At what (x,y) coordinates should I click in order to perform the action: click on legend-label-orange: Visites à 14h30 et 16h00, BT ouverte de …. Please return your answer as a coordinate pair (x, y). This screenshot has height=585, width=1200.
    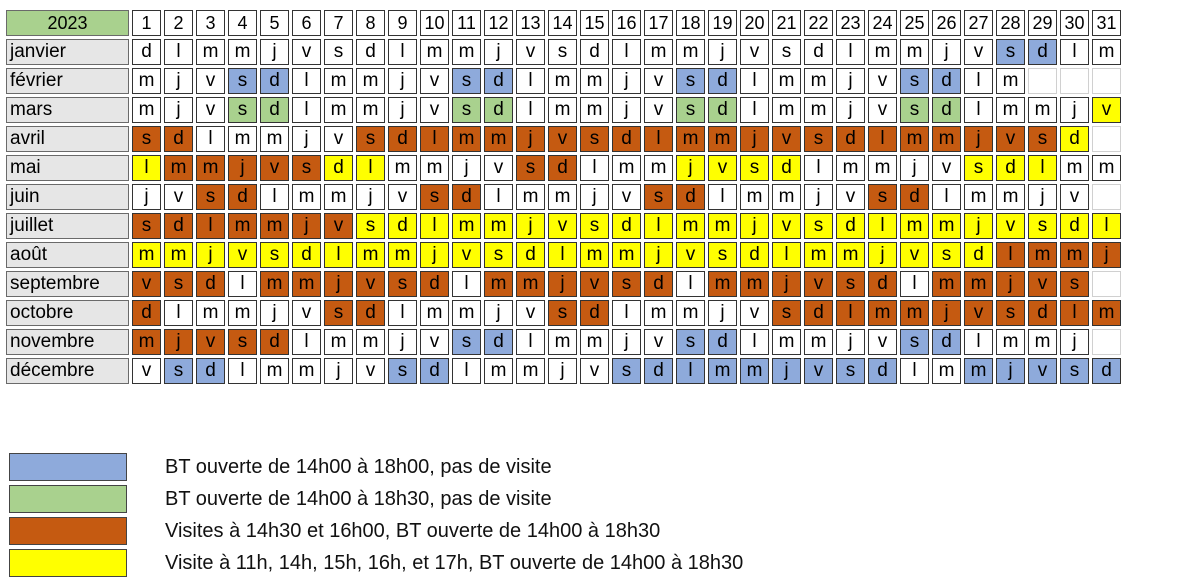
    Looking at the image, I should click on (413, 531).